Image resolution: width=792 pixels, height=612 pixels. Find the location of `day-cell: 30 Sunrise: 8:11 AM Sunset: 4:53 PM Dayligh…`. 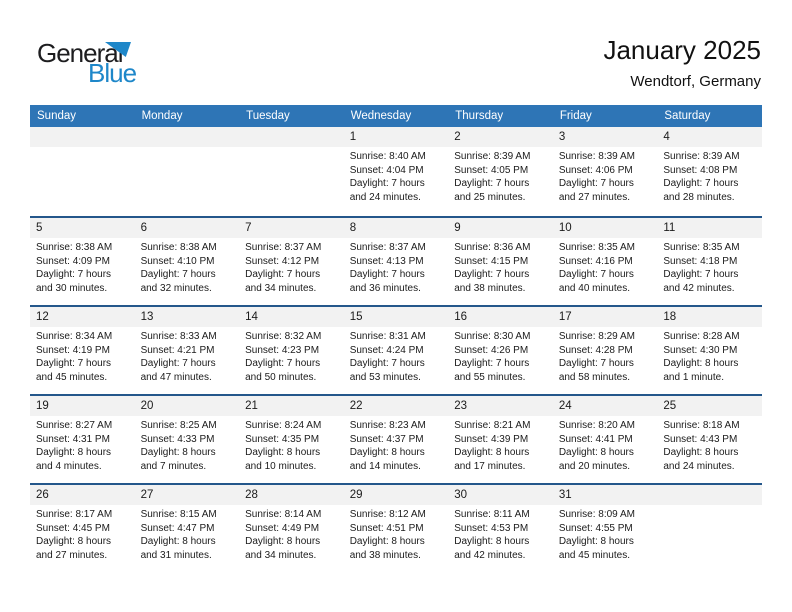

day-cell: 30 Sunrise: 8:11 AM Sunset: 4:53 PM Dayligh… is located at coordinates (500, 528).